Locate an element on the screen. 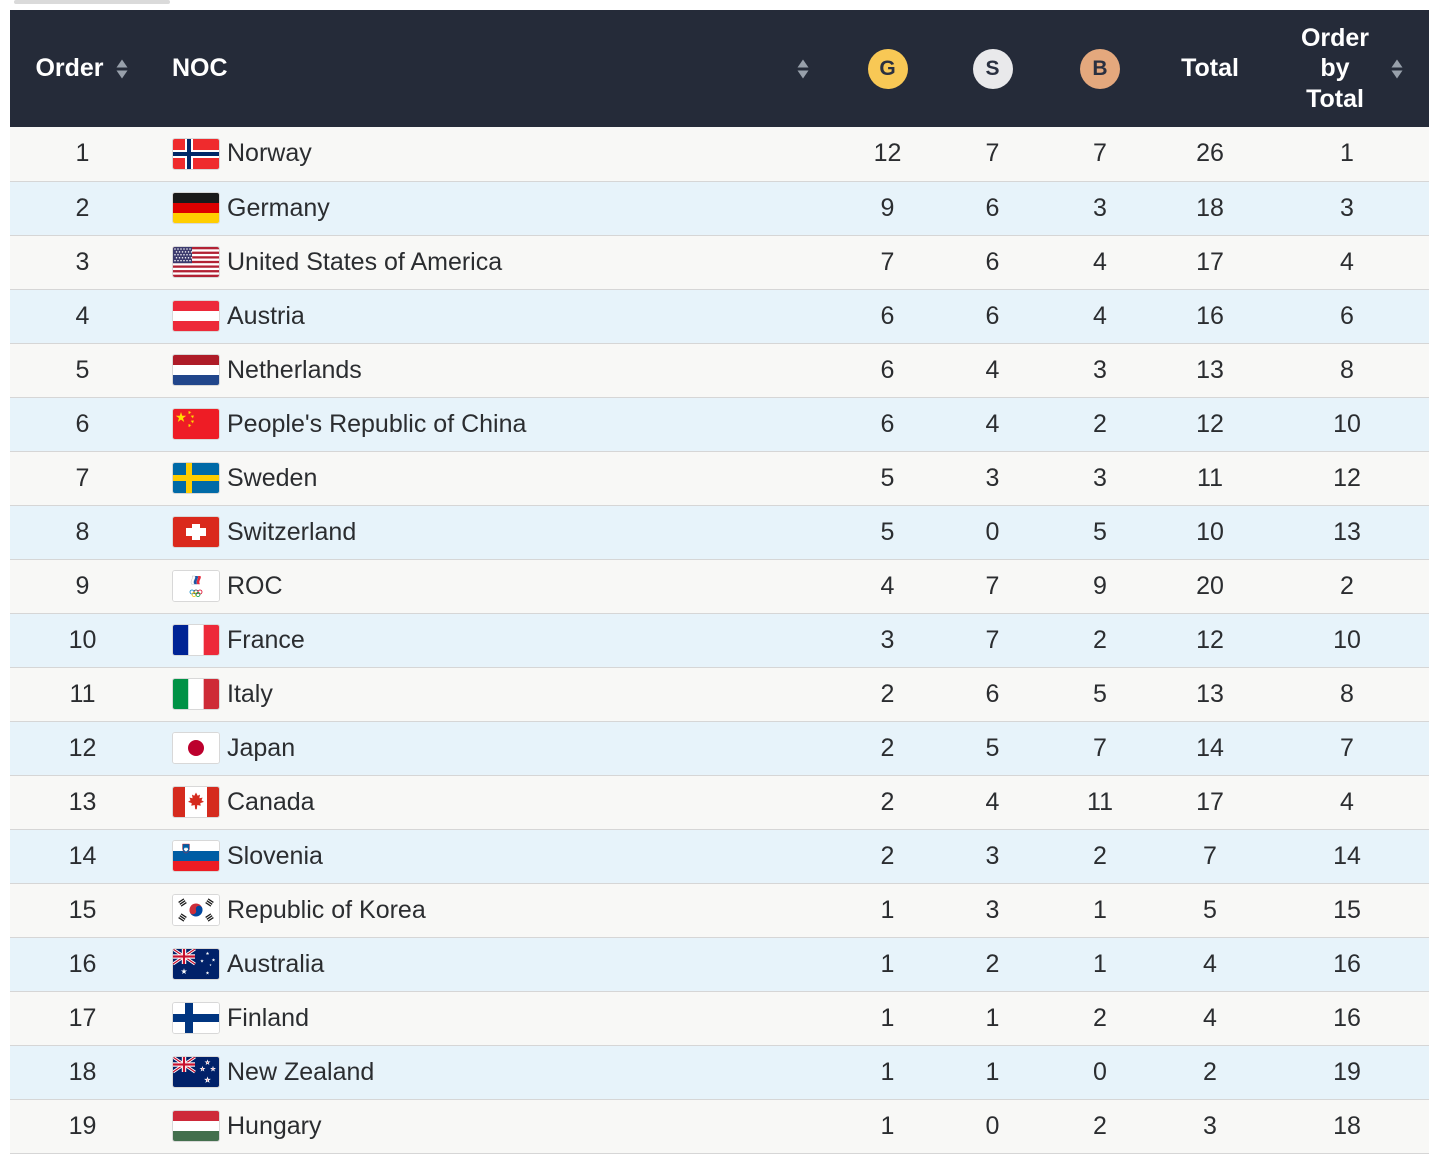 Image resolution: width=1439 pixels, height=1174 pixels. order-cell: 10 is located at coordinates (82, 640).